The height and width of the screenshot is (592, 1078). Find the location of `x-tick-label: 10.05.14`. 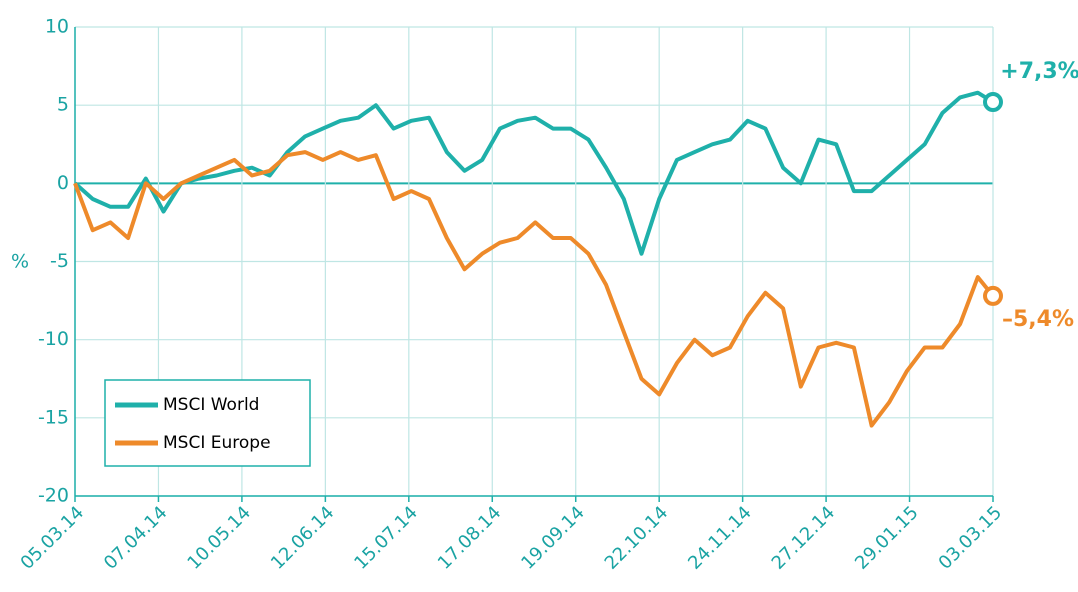

x-tick-label: 10.05.14 is located at coordinates (219, 538).